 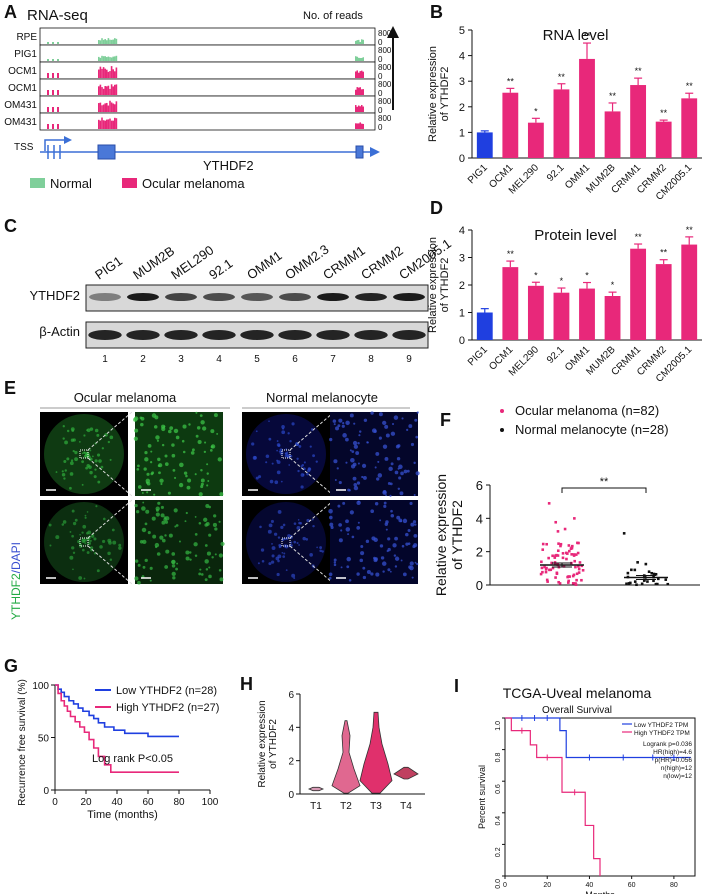 What do you see at coordinates (55, 145) in the screenshot?
I see `tss-arrow` at bounding box center [55, 145].